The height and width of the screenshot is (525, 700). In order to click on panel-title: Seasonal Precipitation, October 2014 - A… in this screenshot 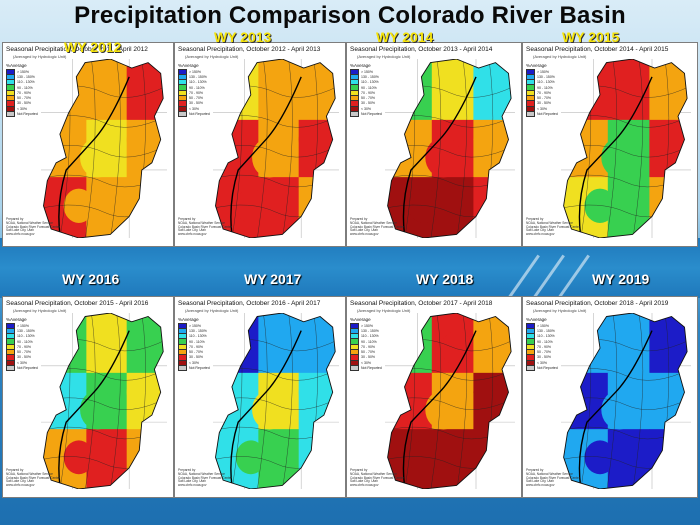, I will do `click(597, 49)`.